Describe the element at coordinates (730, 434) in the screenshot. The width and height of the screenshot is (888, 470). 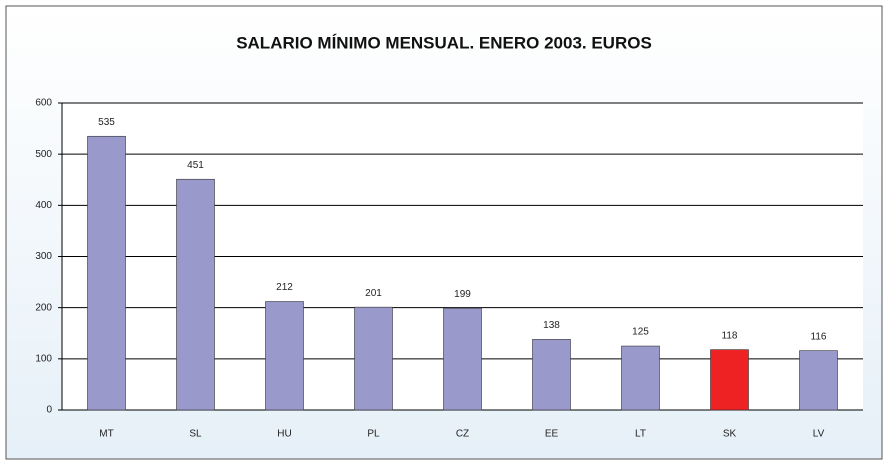
I see `x-tick-label: SK` at that location.